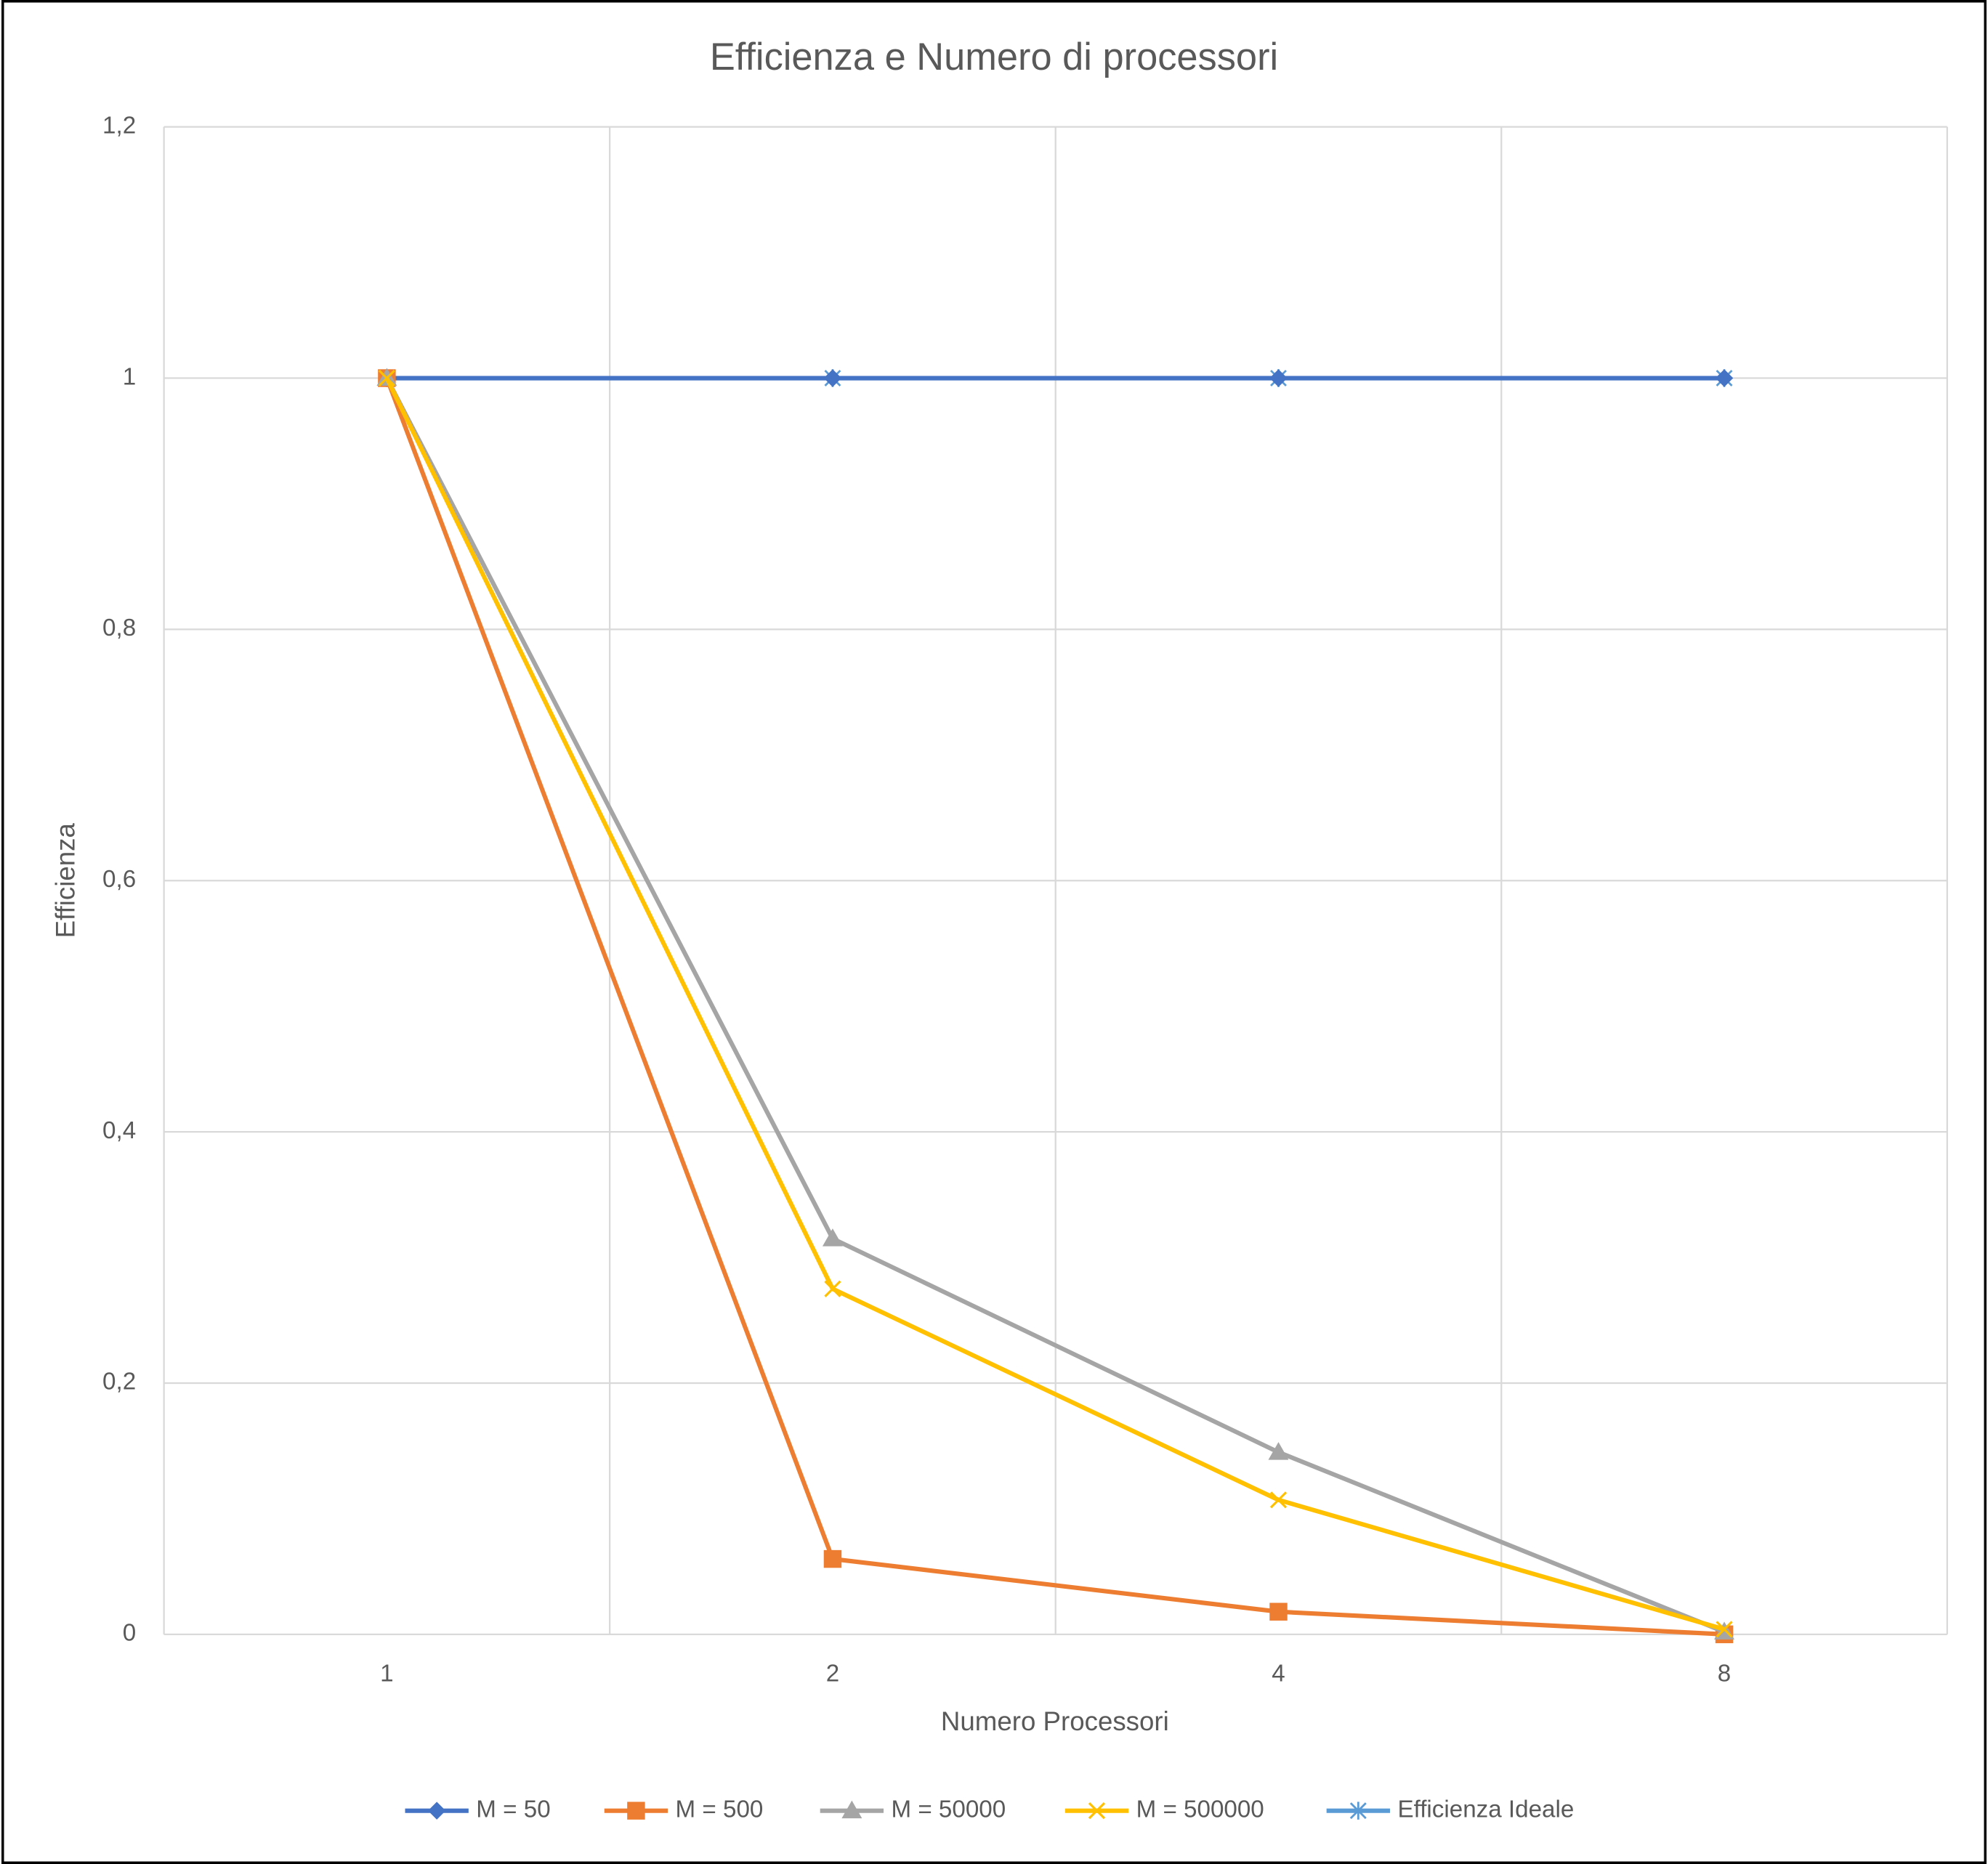  What do you see at coordinates (386, 1673) in the screenshot?
I see `x-tick-label: 1` at bounding box center [386, 1673].